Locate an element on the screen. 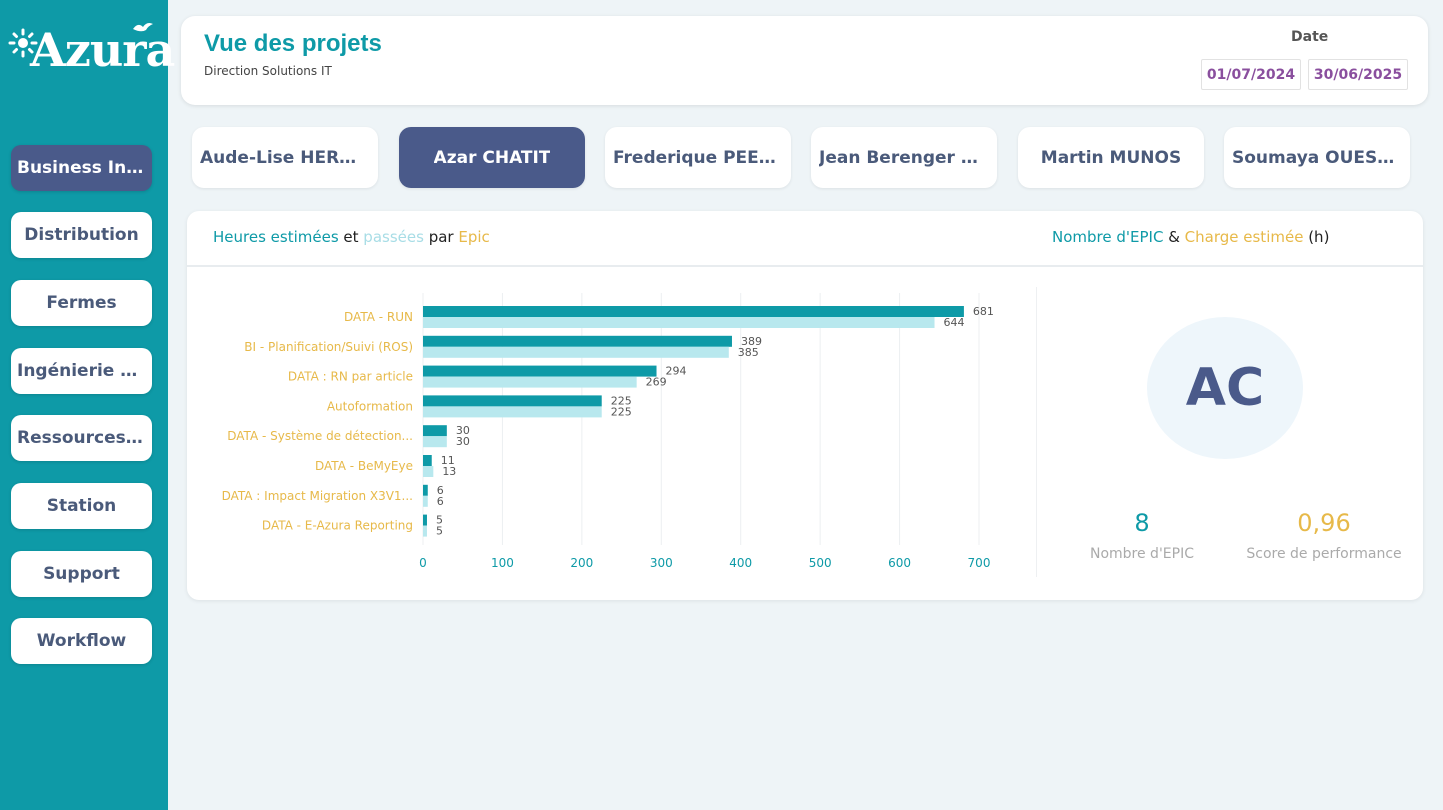  date-label: Date is located at coordinates (1310, 37).